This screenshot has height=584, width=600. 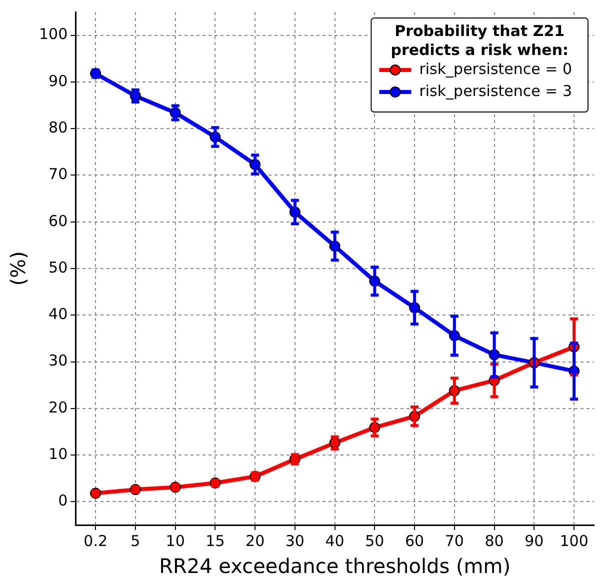 What do you see at coordinates (255, 541) in the screenshot?
I see `x-tick-label: 20` at bounding box center [255, 541].